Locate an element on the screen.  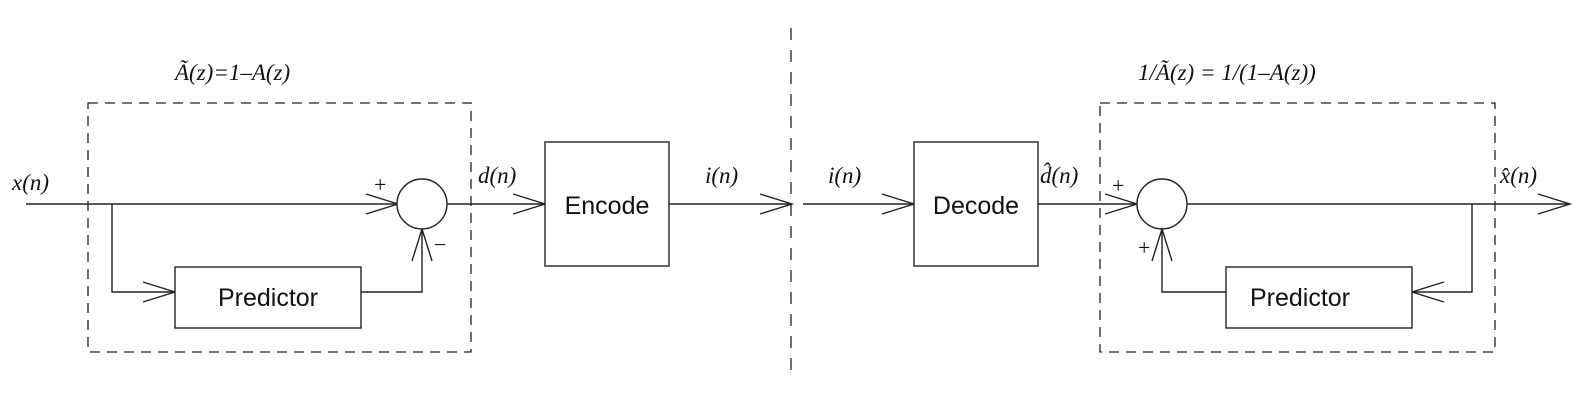
encoder-index-label: i(n) is located at coordinates (721, 175).